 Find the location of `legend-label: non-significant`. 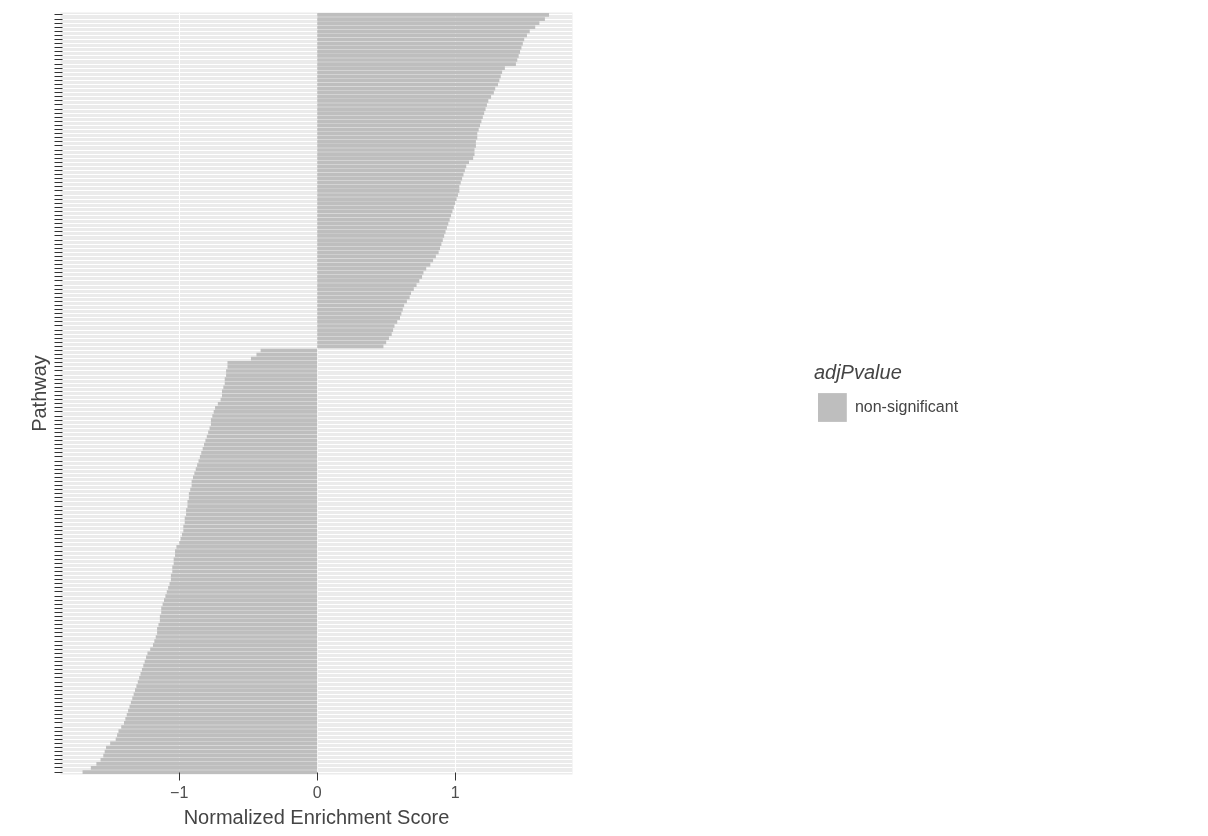

legend-label: non-significant is located at coordinates (906, 407).